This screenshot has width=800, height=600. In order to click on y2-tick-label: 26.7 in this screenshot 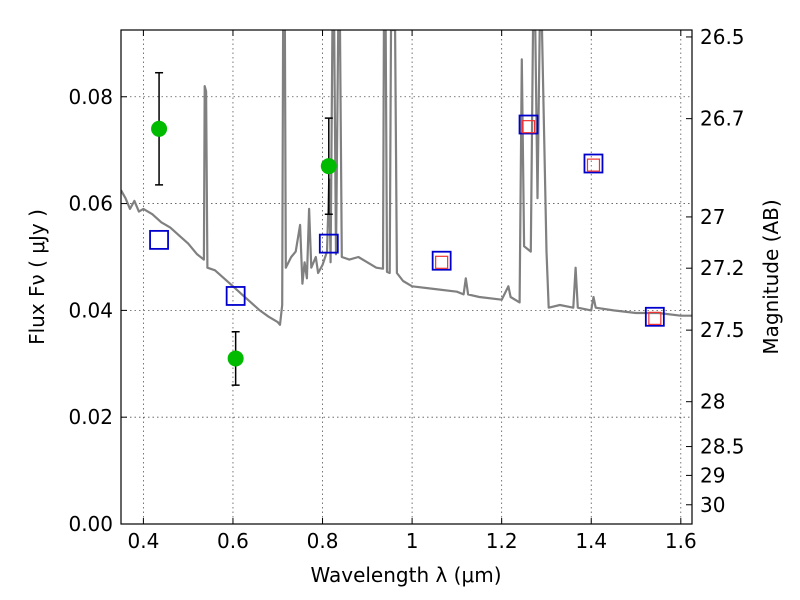, I will do `click(722, 119)`.